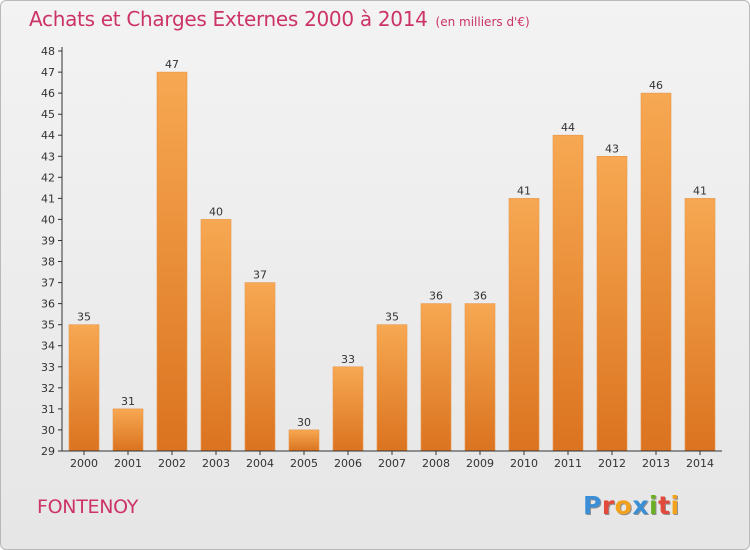 Image resolution: width=750 pixels, height=550 pixels. I want to click on y-tick-label-38: 38, so click(48, 262).